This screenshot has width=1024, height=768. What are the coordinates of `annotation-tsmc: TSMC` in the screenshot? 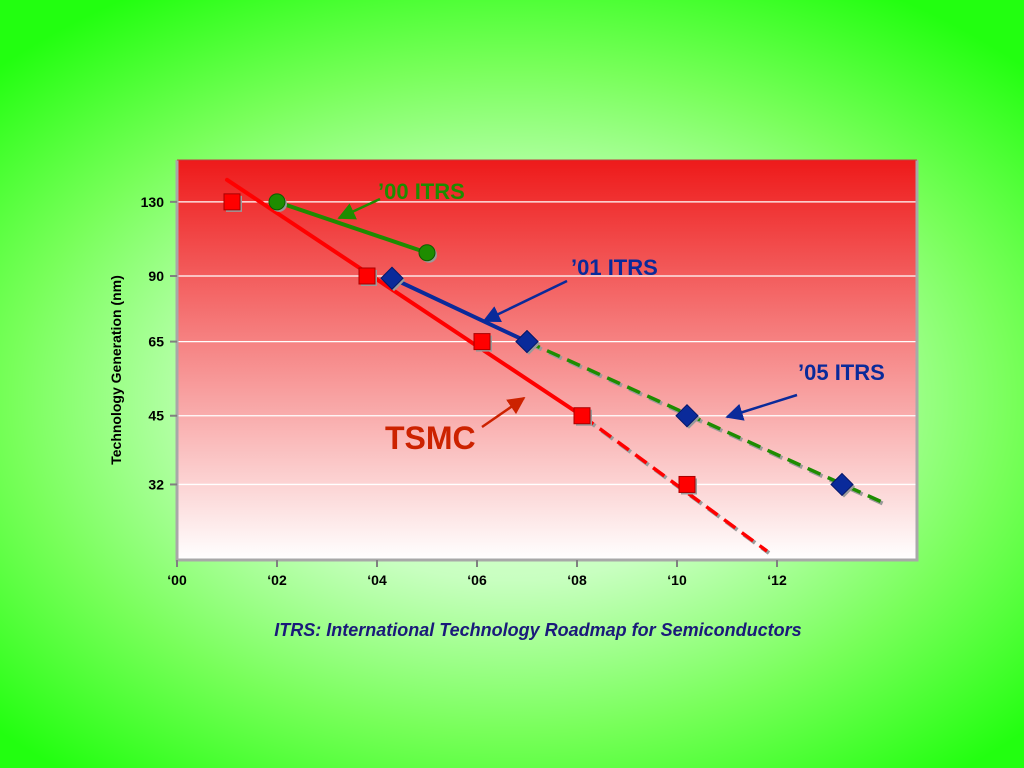 It's located at (430, 438).